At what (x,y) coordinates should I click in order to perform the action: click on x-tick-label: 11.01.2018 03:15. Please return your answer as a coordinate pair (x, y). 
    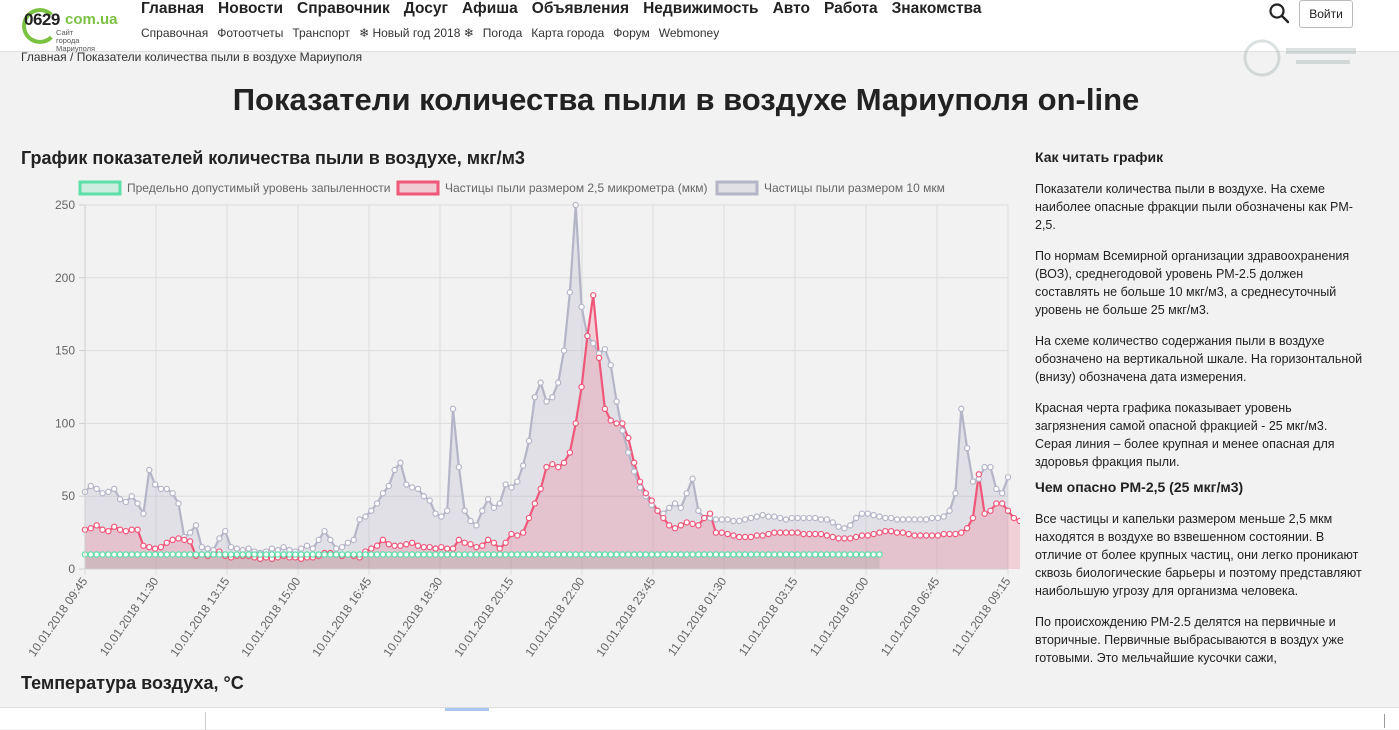
    Looking at the image, I should click on (768, 616).